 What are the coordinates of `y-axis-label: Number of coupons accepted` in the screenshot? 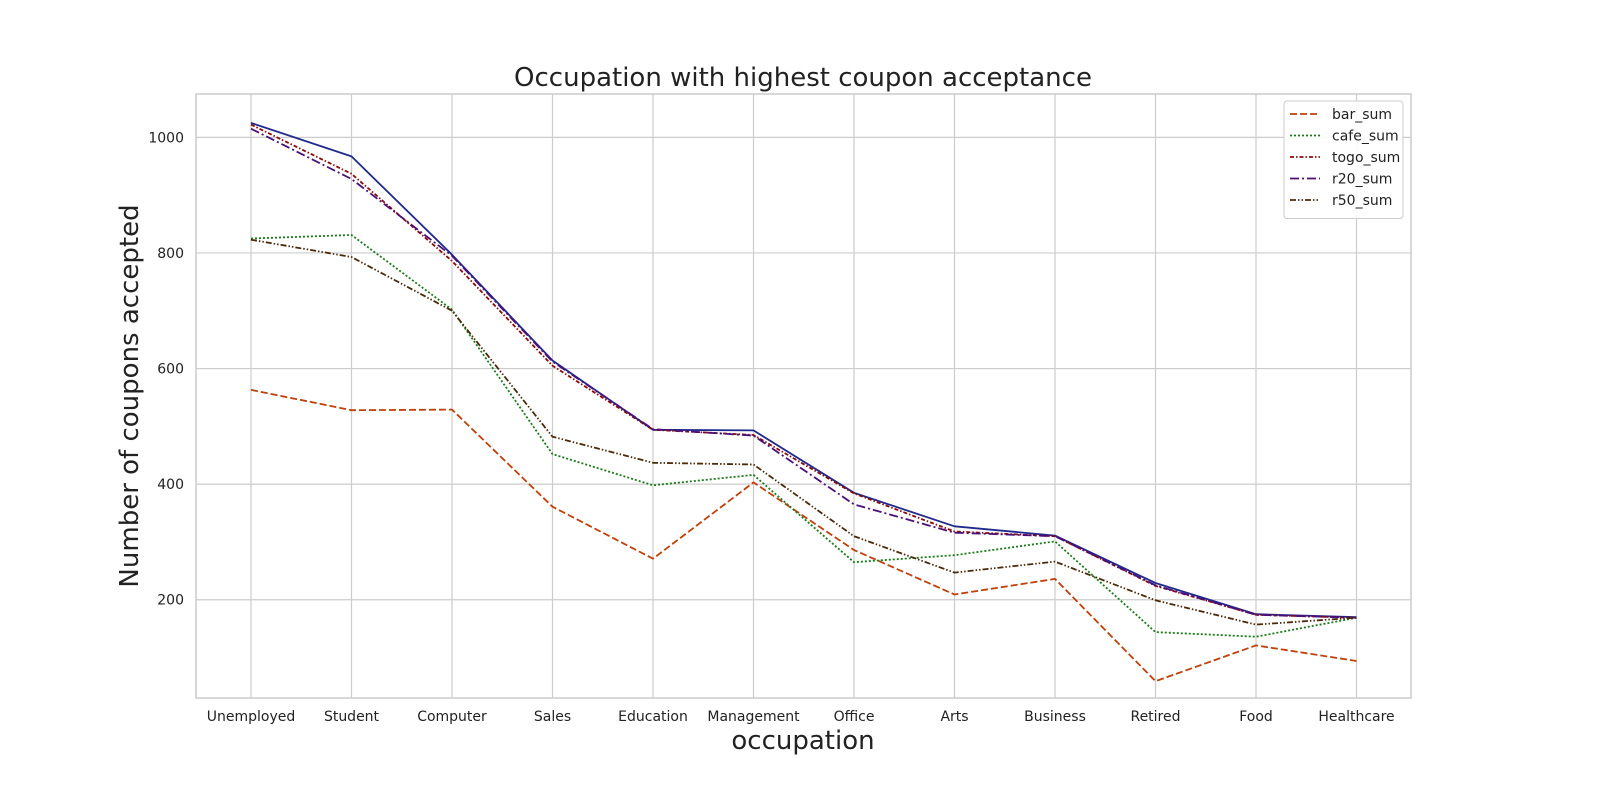 It's located at (130, 395).